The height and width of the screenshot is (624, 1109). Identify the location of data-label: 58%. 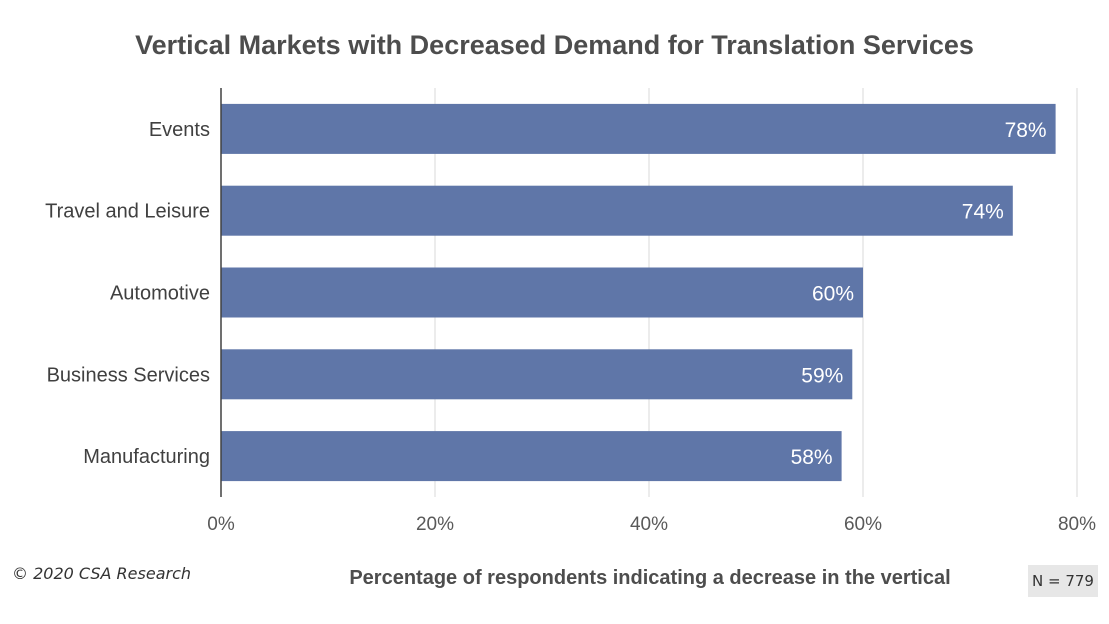
(812, 457).